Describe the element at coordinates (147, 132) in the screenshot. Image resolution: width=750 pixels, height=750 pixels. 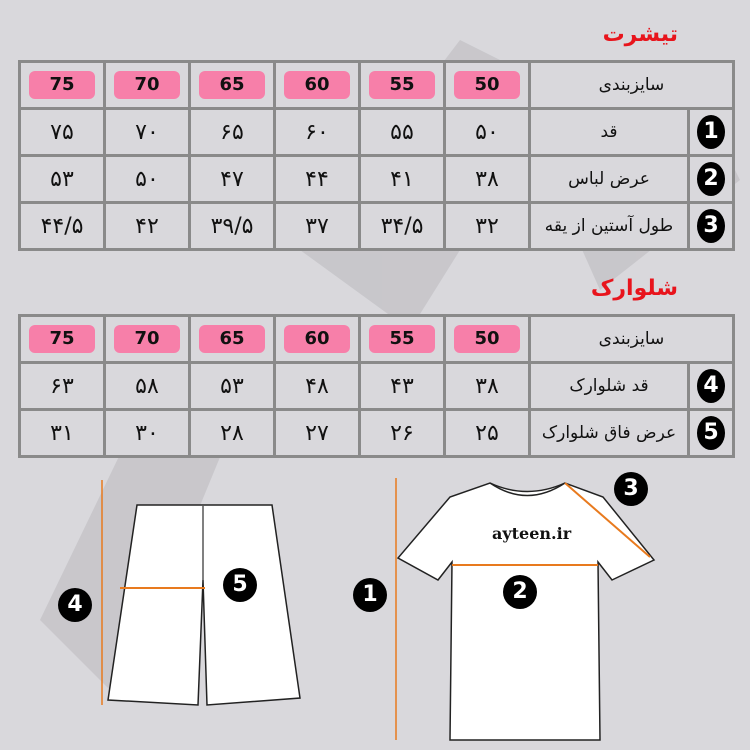
I see `cell: ۷۰` at that location.